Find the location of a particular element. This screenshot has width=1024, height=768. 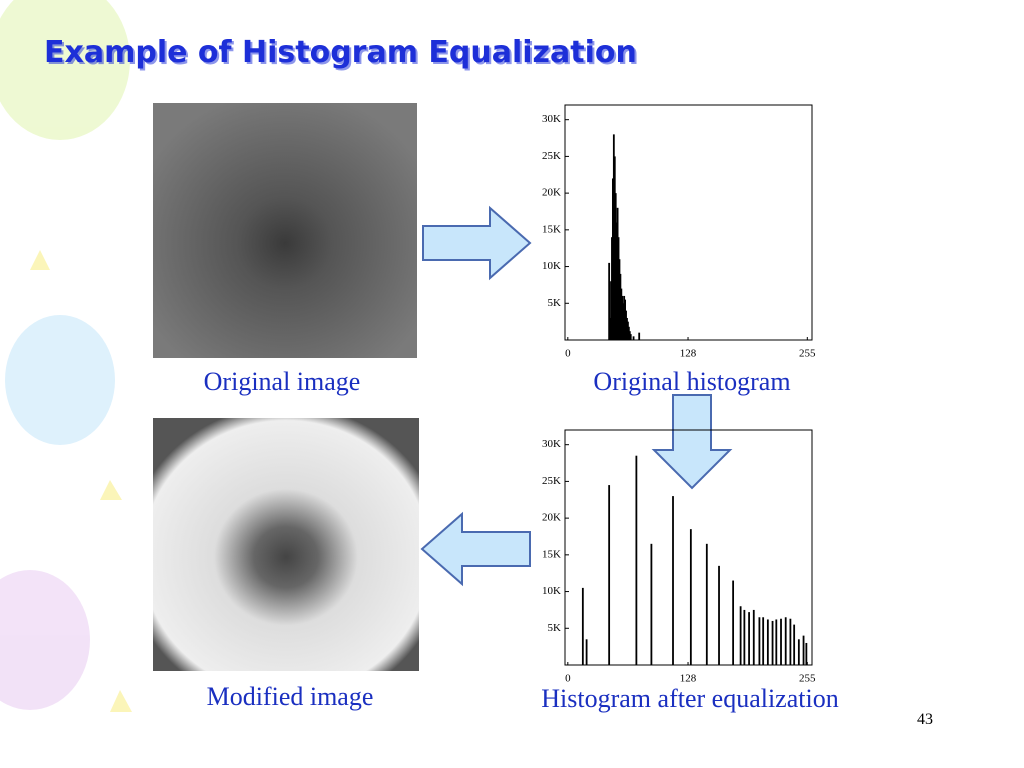

decoration is located at coordinates (66, 356).